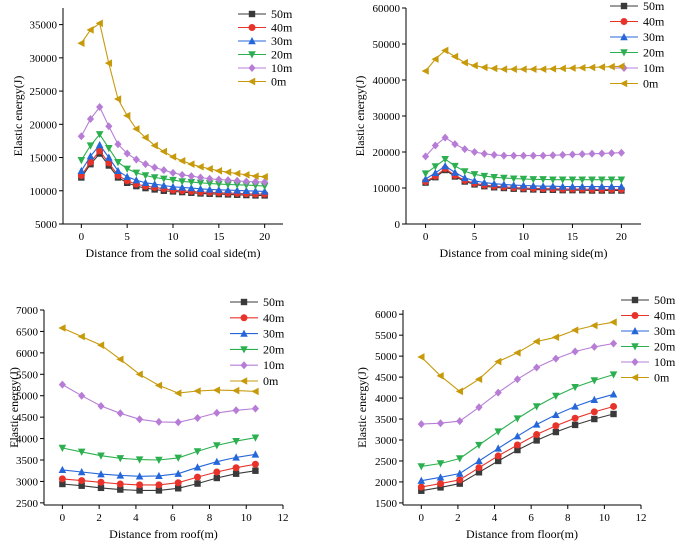 Image resolution: width=685 pixels, height=546 pixels. I want to click on legend-item-40m: 40m, so click(648, 316).